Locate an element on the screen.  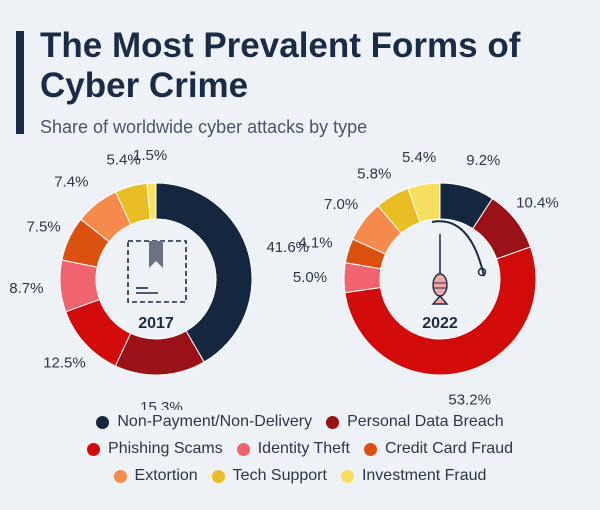
bookmark-document-icon is located at coordinates (157, 271).